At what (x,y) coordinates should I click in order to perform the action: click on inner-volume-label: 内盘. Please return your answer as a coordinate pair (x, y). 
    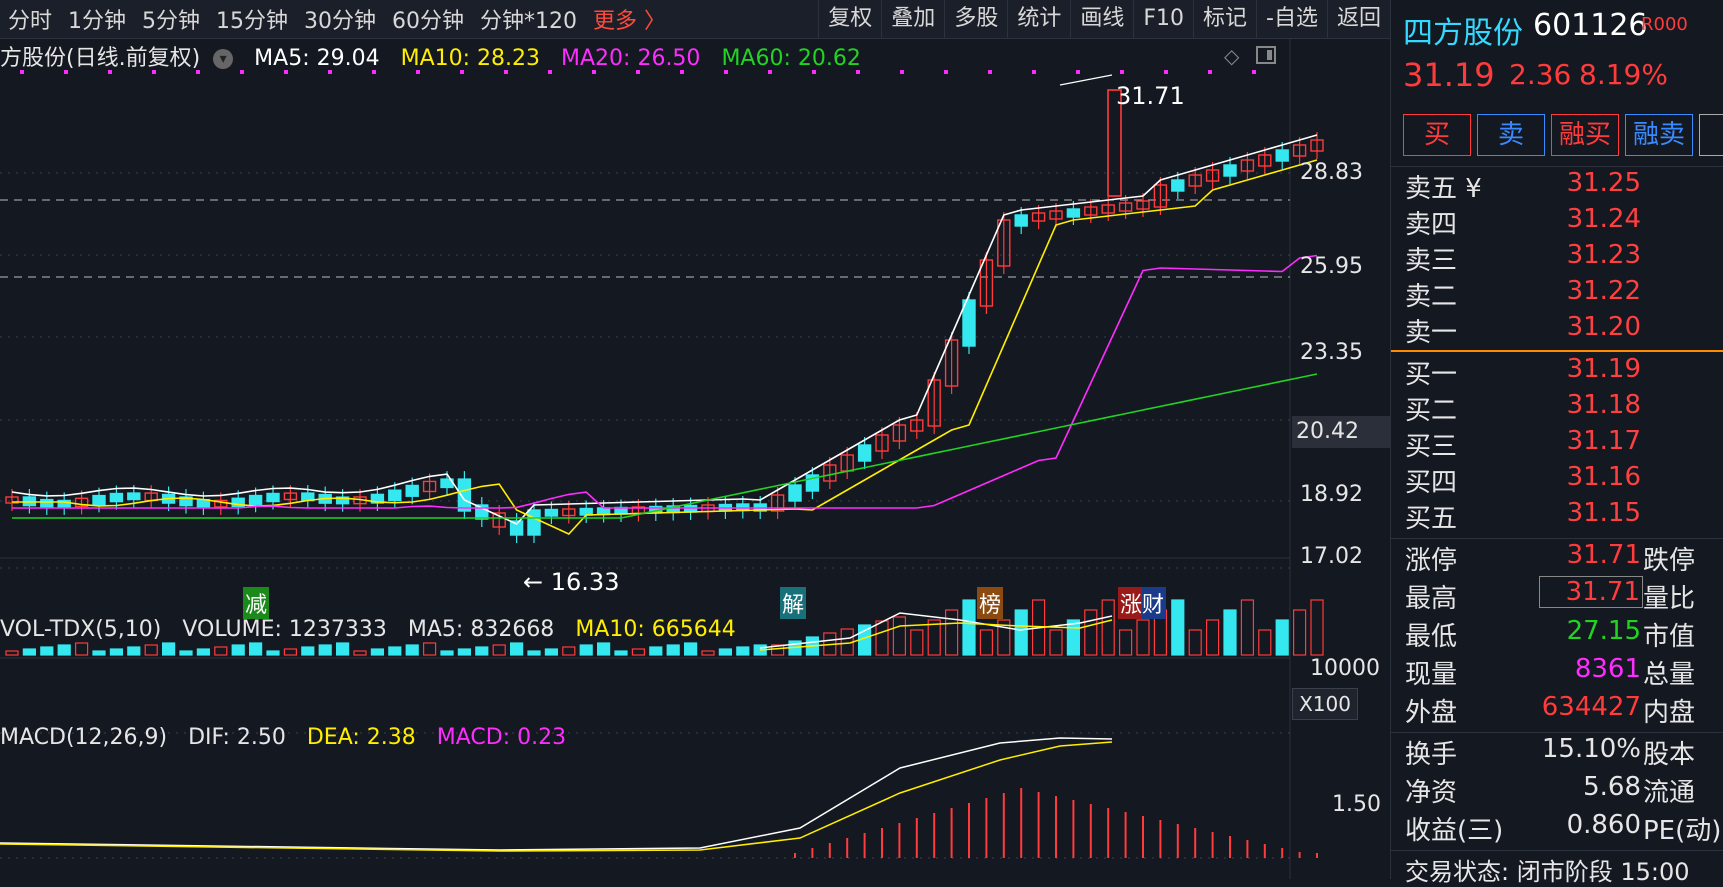
    Looking at the image, I should click on (1669, 713).